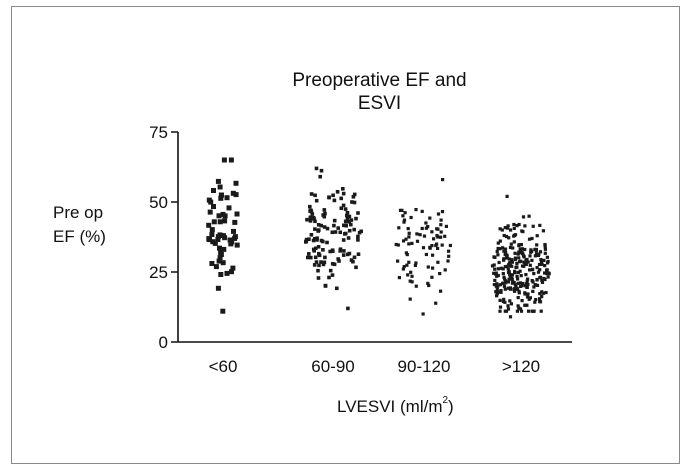 This screenshot has width=691, height=471. Describe the element at coordinates (395, 406) in the screenshot. I see `x-axis-label: LVESVI (ml/m2)` at that location.